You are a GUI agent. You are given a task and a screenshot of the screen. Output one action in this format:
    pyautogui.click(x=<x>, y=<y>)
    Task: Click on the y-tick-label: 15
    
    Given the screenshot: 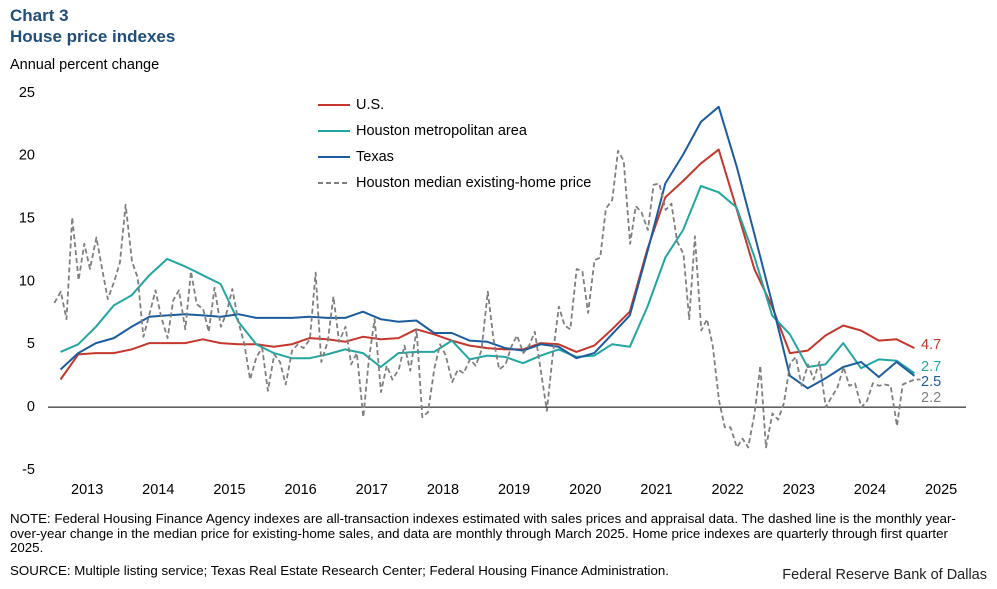 What is the action you would take?
    pyautogui.click(x=27, y=218)
    